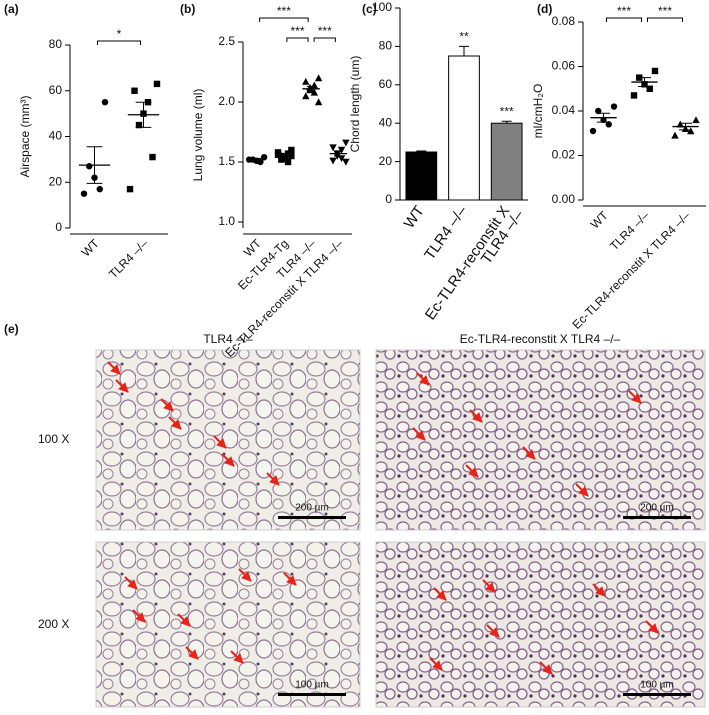 The image size is (709, 715). What do you see at coordinates (226, 41) in the screenshot?
I see `y-tick-label: 2.5` at bounding box center [226, 41].